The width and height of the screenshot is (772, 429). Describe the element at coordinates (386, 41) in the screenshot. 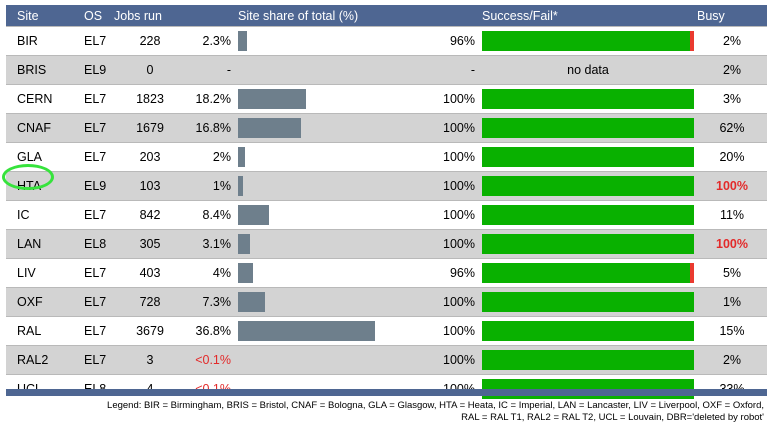

I see `table-row: BIR EL7 228 2.3% 96% 2%` at that location.